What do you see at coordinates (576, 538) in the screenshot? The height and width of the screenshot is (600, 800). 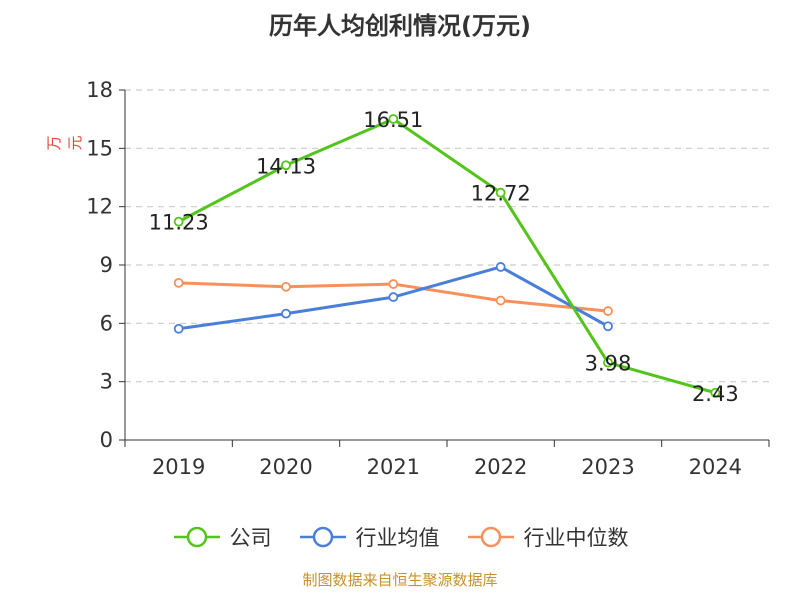 I see `legend-label: 行业中位数` at bounding box center [576, 538].